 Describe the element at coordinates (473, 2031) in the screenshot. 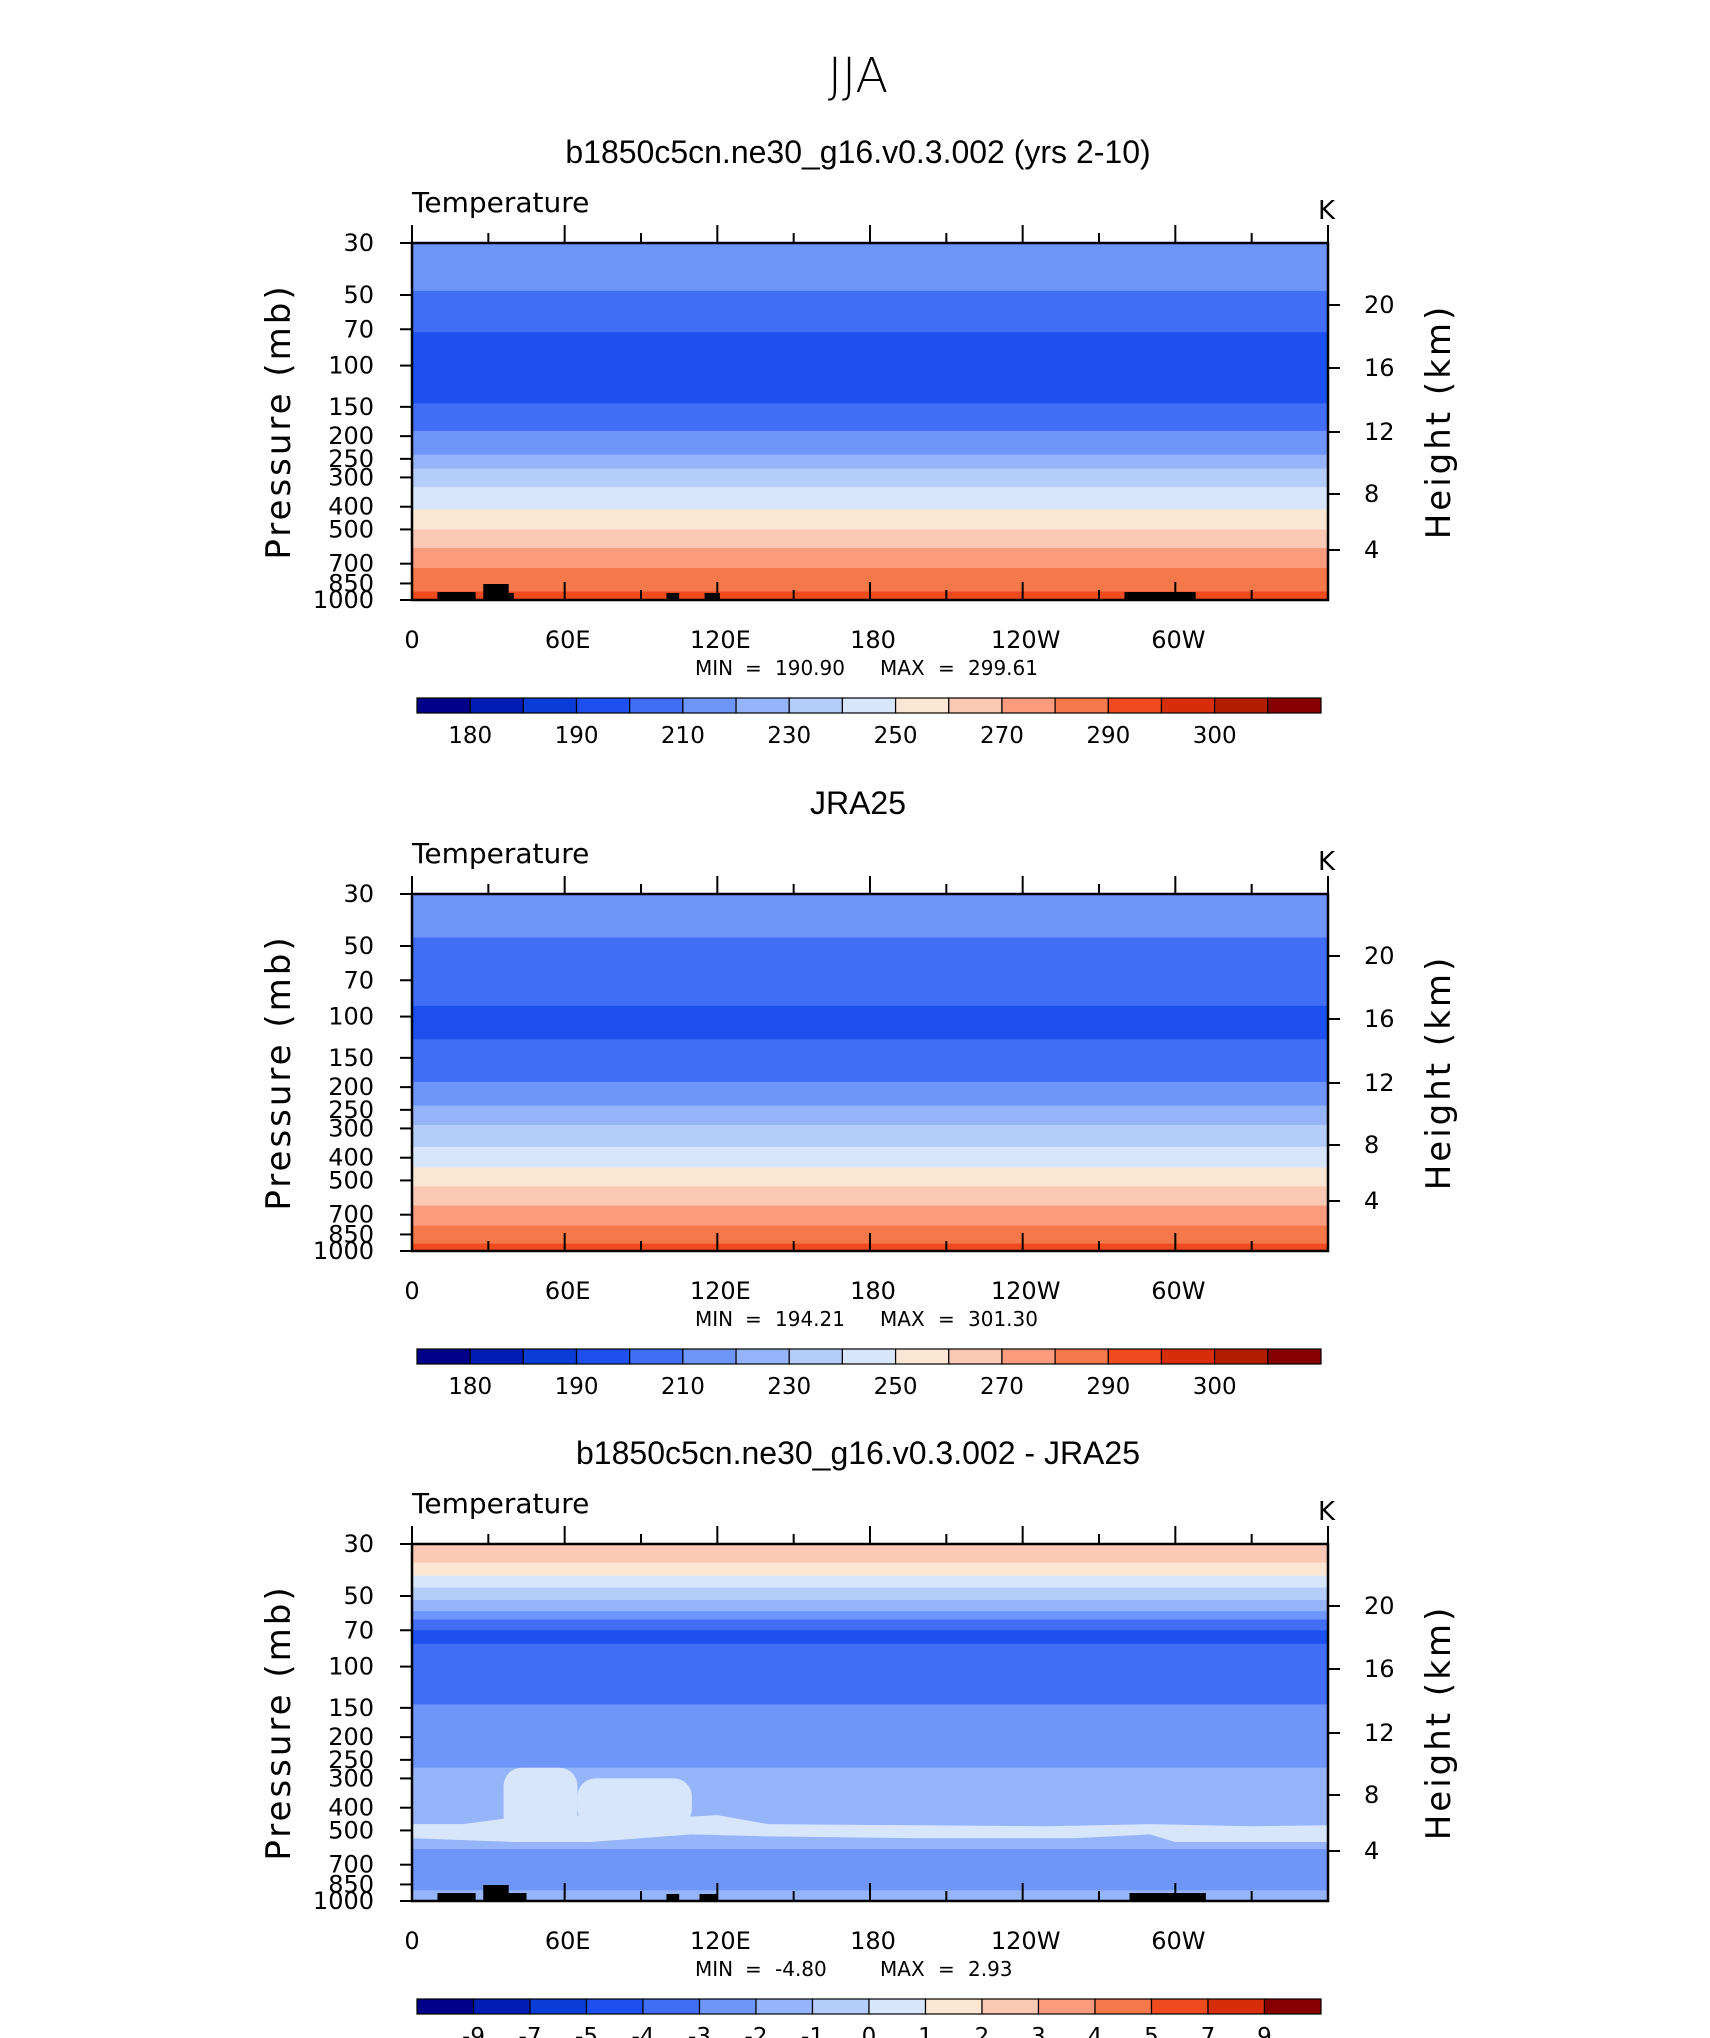

I see `colorbar-label: -9` at that location.